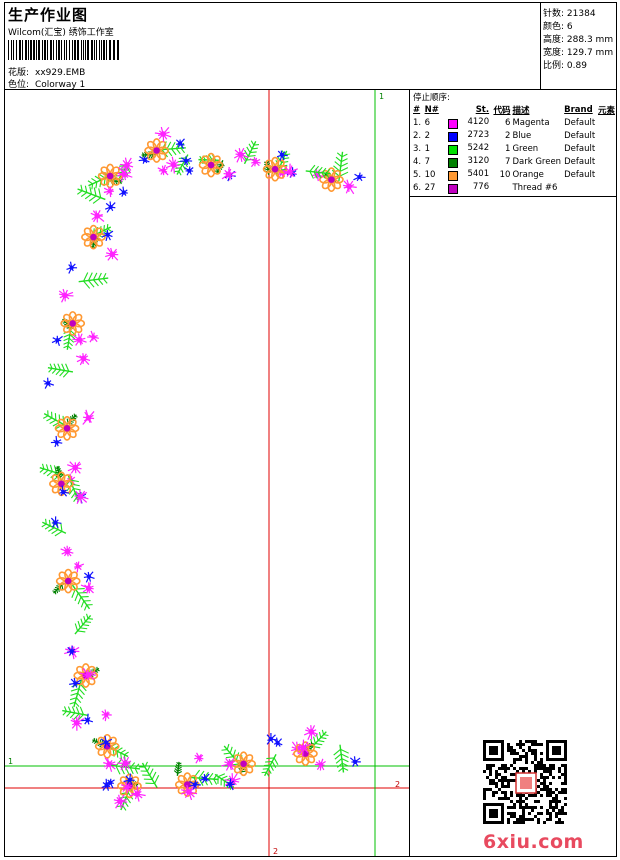 The width and height of the screenshot is (620, 860). I want to click on thread-code: 1, so click(508, 148).